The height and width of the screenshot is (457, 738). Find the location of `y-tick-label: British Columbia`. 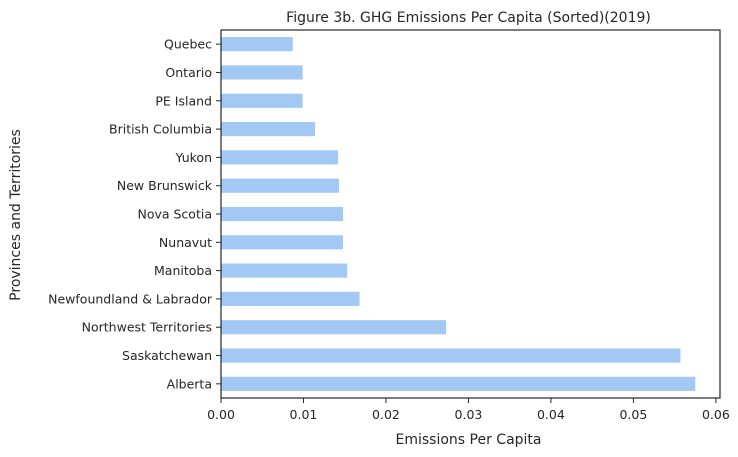

y-tick-label: British Columbia is located at coordinates (160, 129).